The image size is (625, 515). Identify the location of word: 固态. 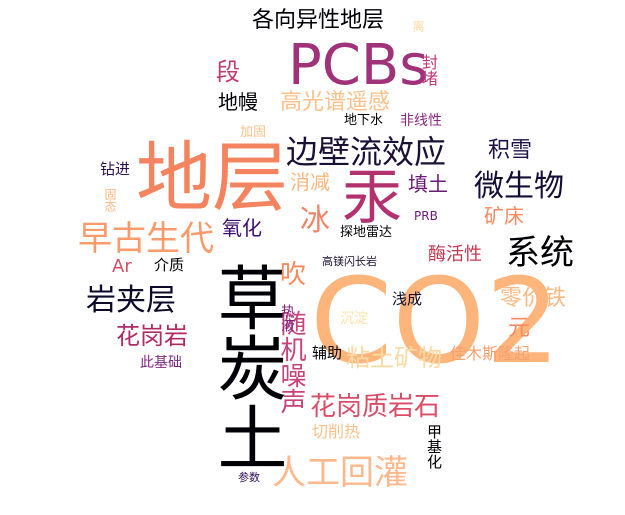
(110, 200).